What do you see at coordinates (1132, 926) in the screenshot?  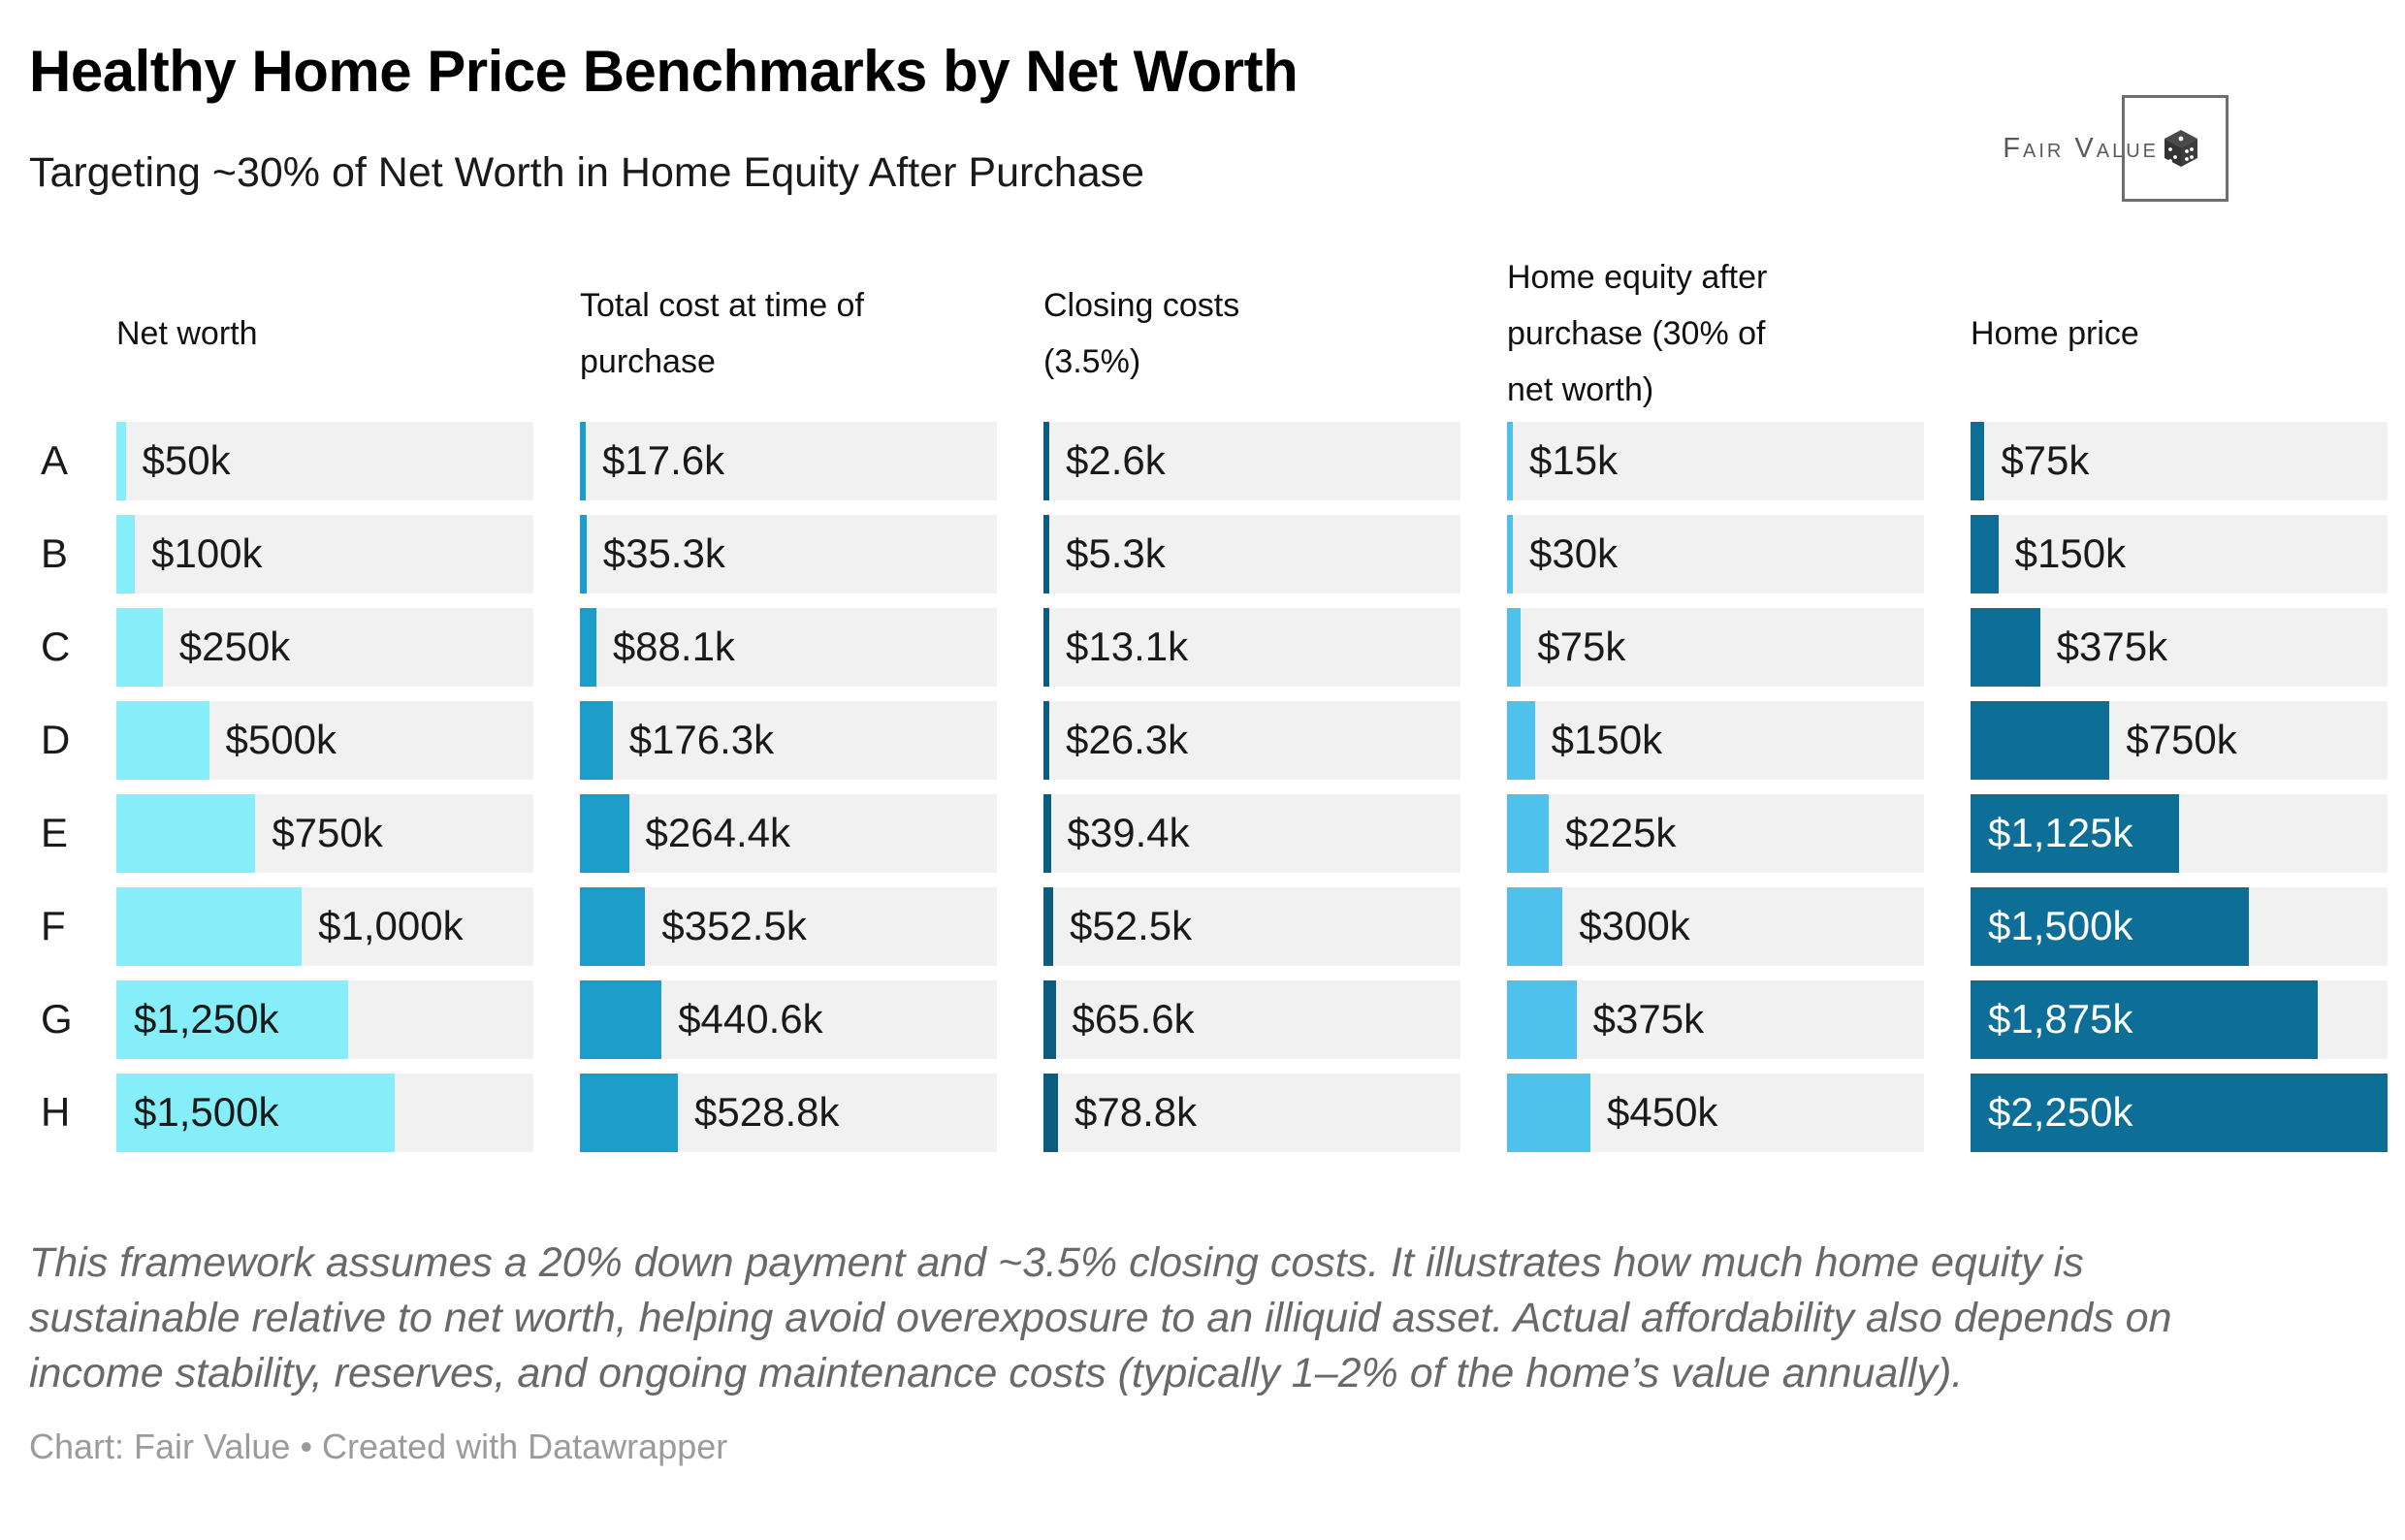 I see `bar-value-label: $52.5k` at bounding box center [1132, 926].